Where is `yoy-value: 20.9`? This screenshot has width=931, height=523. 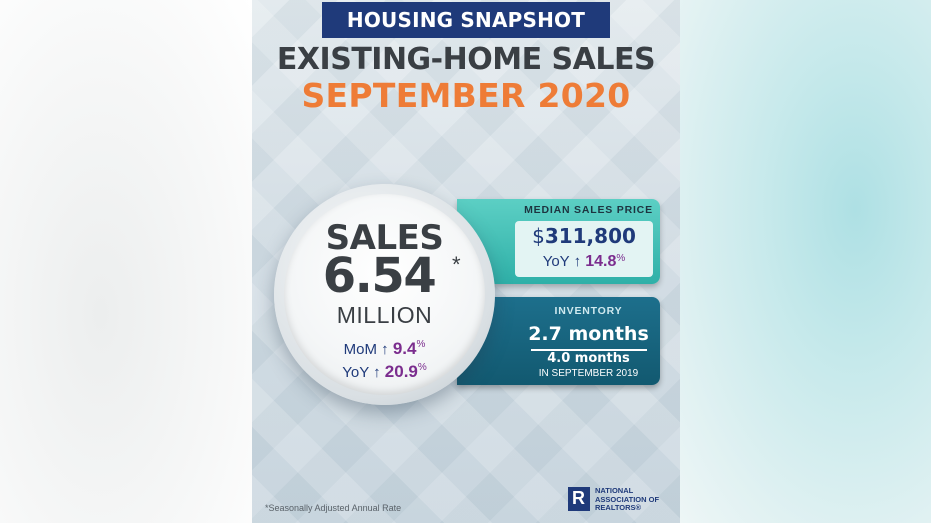 yoy-value: 20.9 is located at coordinates (401, 371).